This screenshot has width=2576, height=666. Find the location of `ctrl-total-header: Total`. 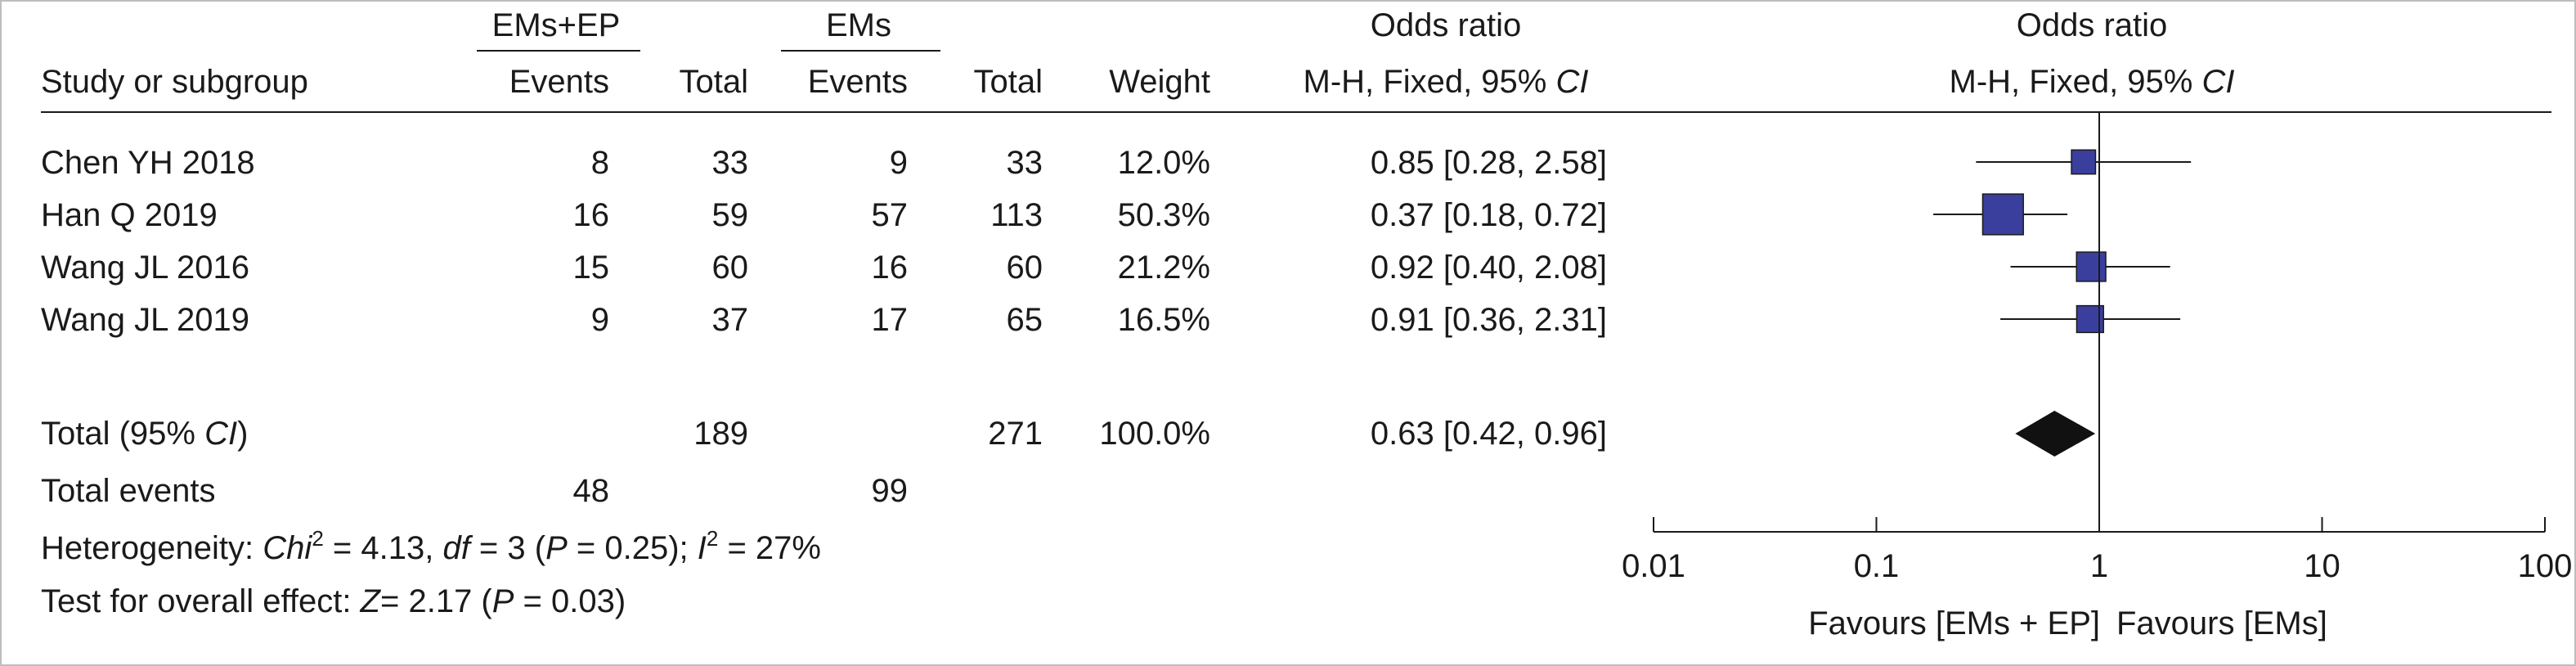

ctrl-total-header: Total is located at coordinates (1009, 82).